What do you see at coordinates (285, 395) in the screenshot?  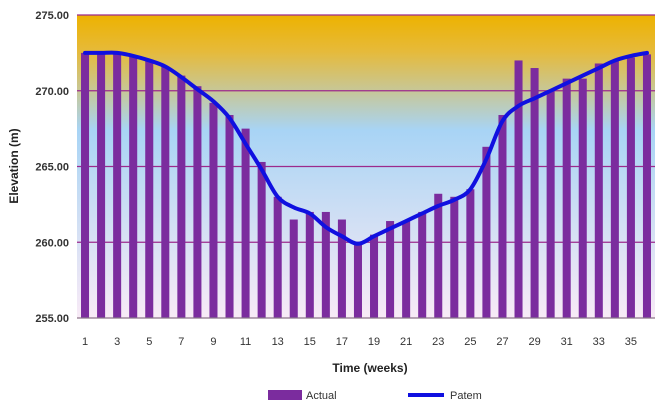 I see `legend-swatch-actual` at bounding box center [285, 395].